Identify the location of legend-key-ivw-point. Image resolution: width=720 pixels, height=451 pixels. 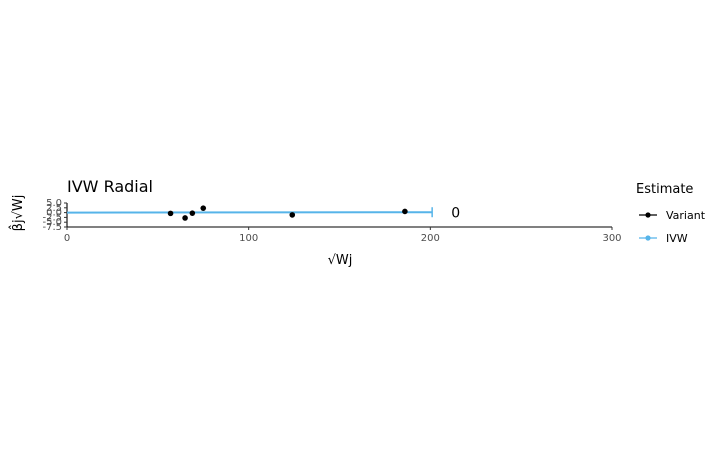
(648, 238).